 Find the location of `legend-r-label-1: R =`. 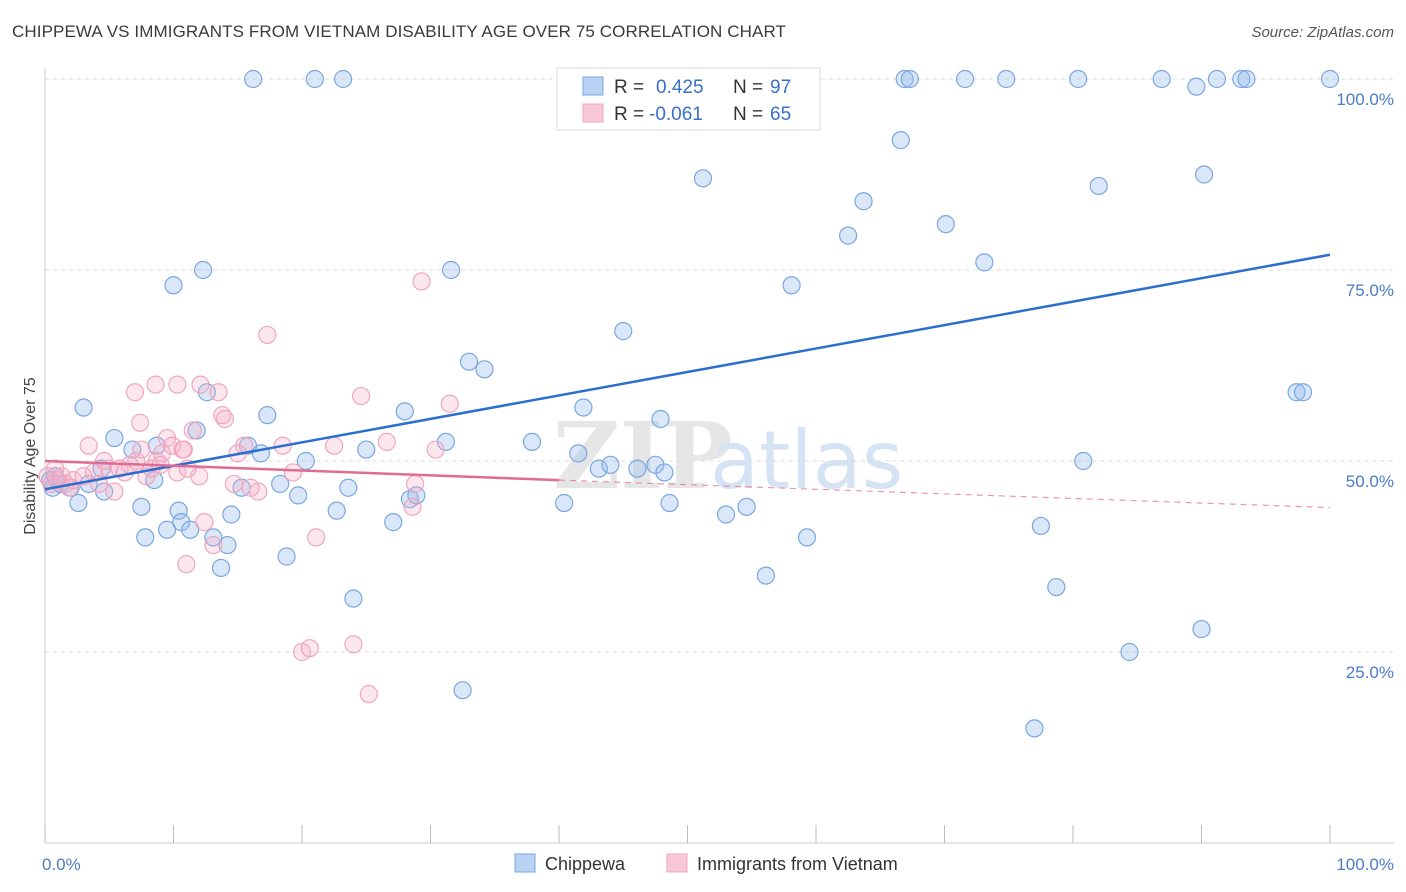

legend-r-label-1: R = is located at coordinates (629, 87).